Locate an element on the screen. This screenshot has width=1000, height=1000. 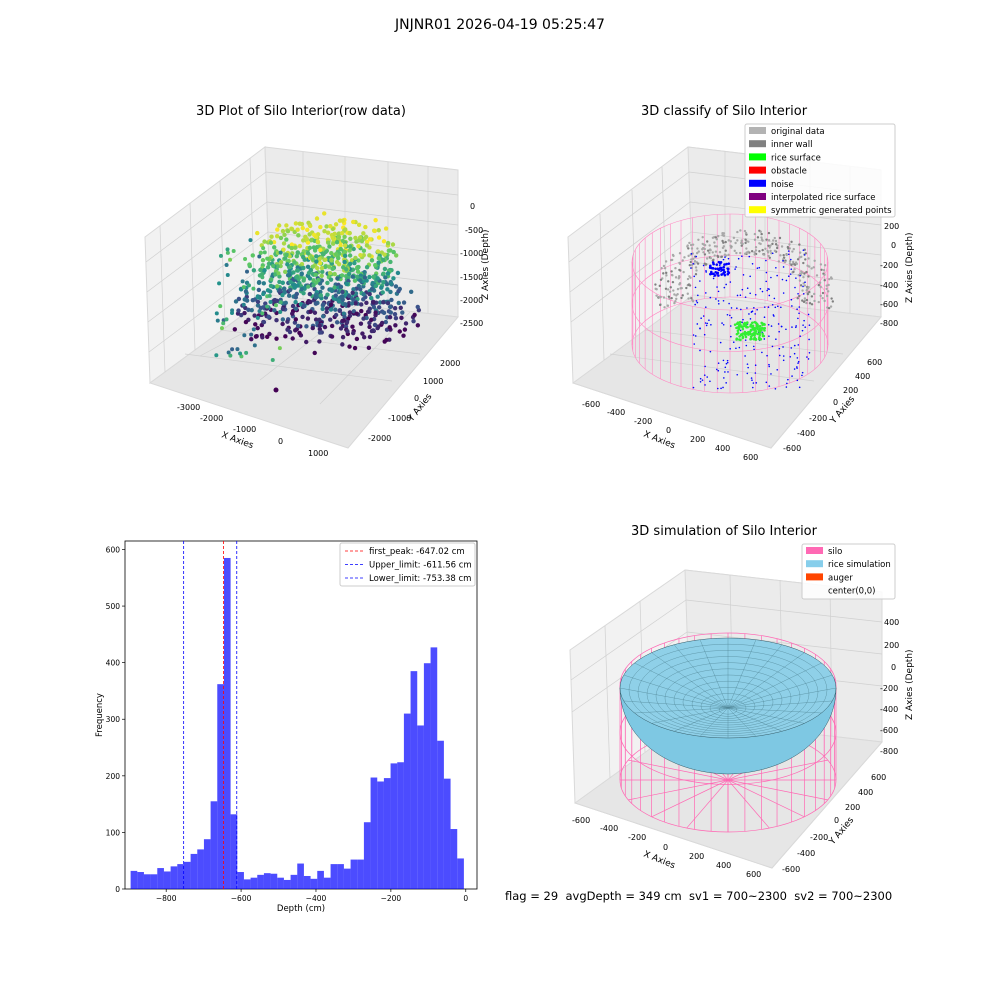
legend-swatch is located at coordinates (757, 170).